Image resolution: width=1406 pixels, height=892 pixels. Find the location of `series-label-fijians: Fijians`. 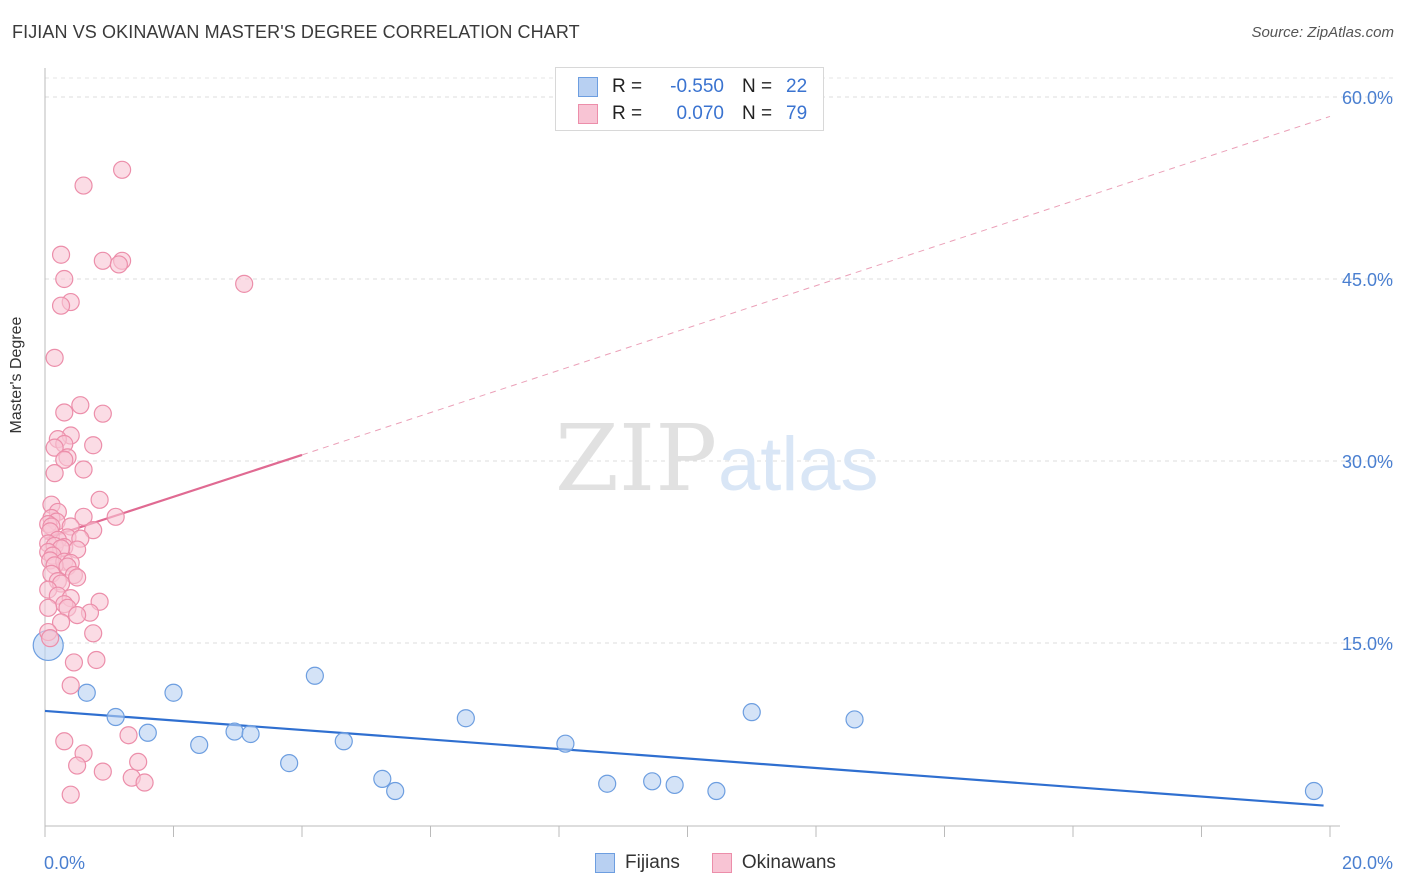

series-label-fijians: Fijians is located at coordinates (652, 862).